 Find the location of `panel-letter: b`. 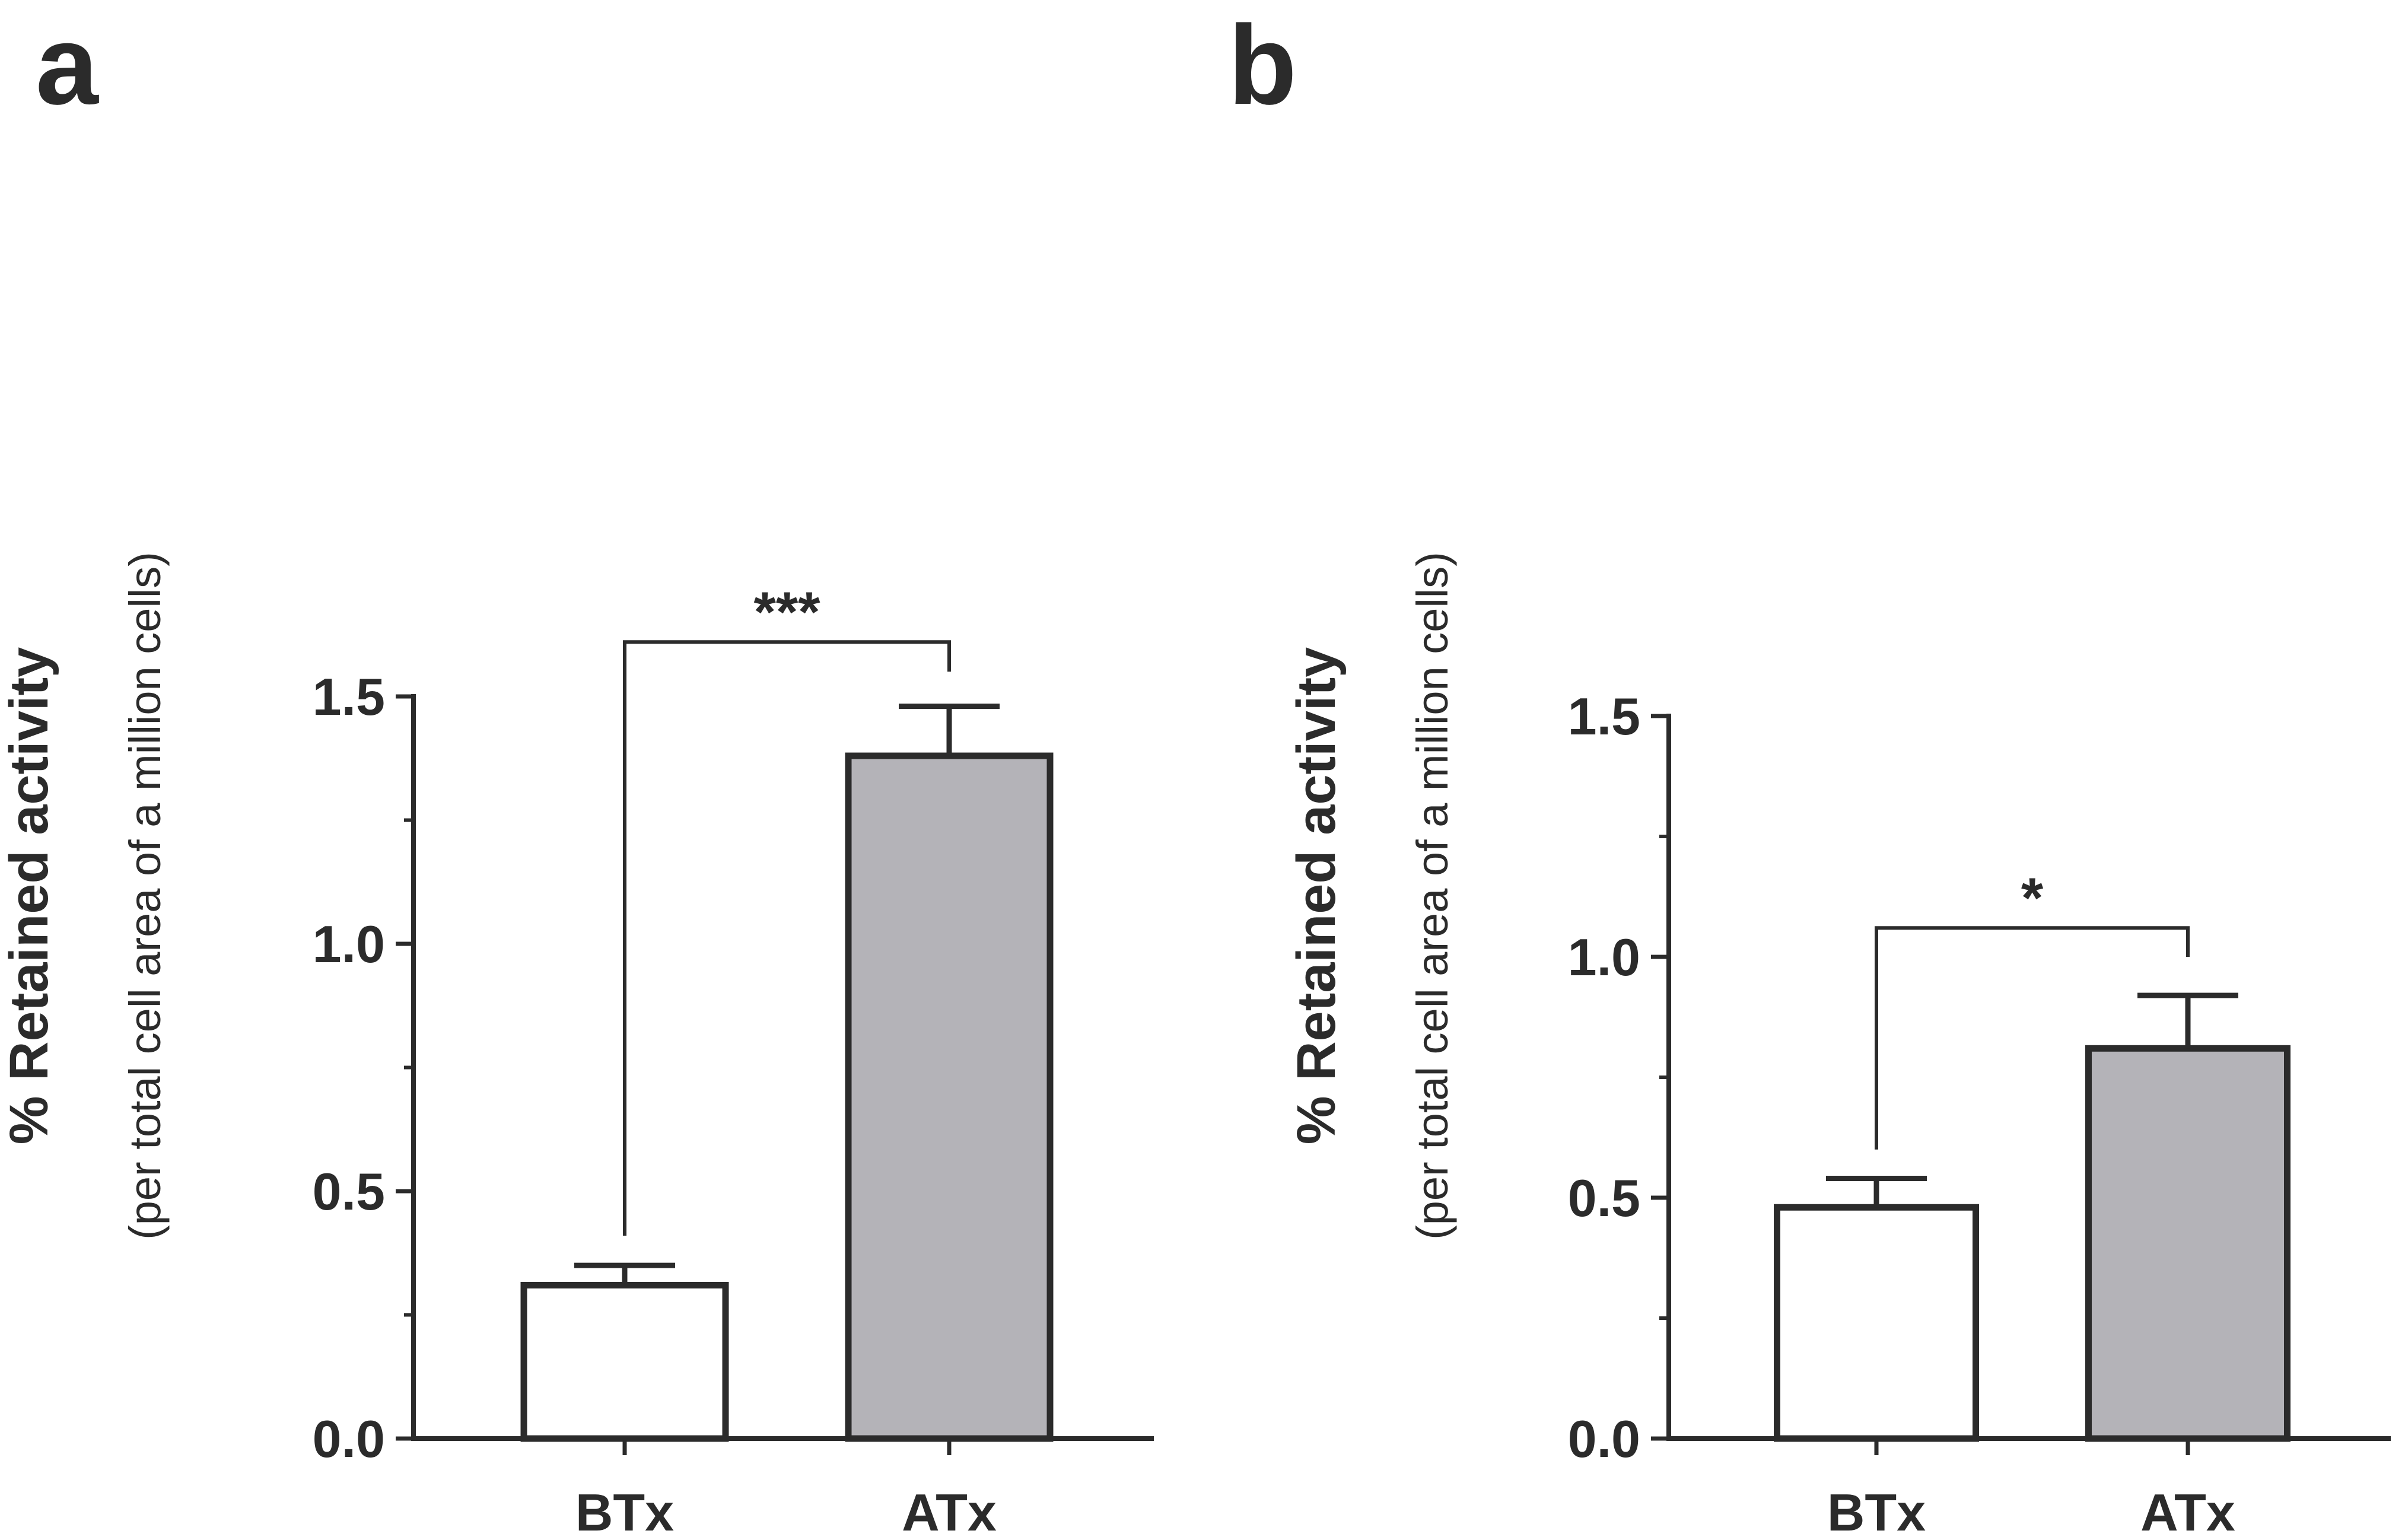

panel-letter: b is located at coordinates (1262, 65).